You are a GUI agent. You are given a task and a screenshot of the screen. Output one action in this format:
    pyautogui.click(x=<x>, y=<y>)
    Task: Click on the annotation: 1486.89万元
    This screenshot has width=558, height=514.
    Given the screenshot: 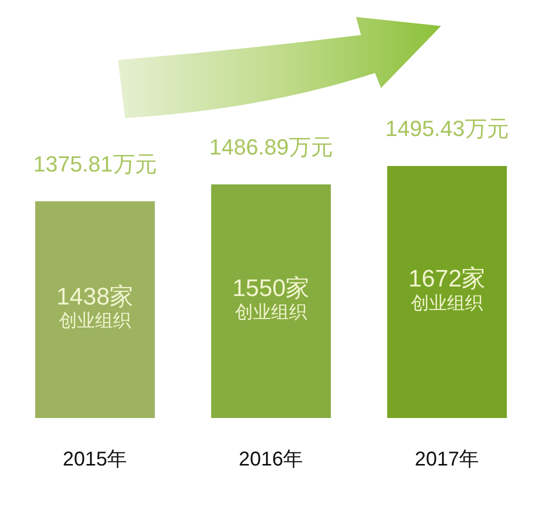 What is the action you would take?
    pyautogui.click(x=271, y=147)
    